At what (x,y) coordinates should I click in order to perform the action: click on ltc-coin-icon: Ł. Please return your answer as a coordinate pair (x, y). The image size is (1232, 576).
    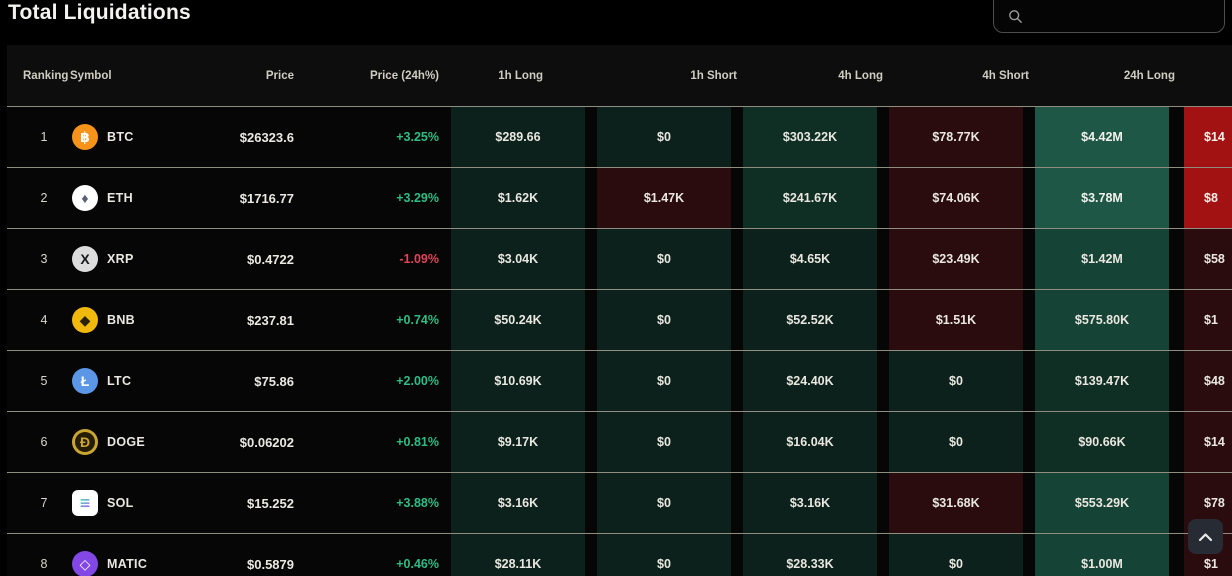
    Looking at the image, I should click on (85, 381).